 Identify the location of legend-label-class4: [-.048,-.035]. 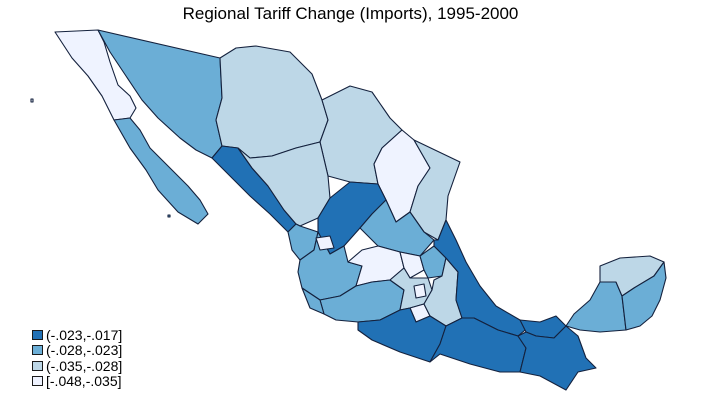
(84, 381).